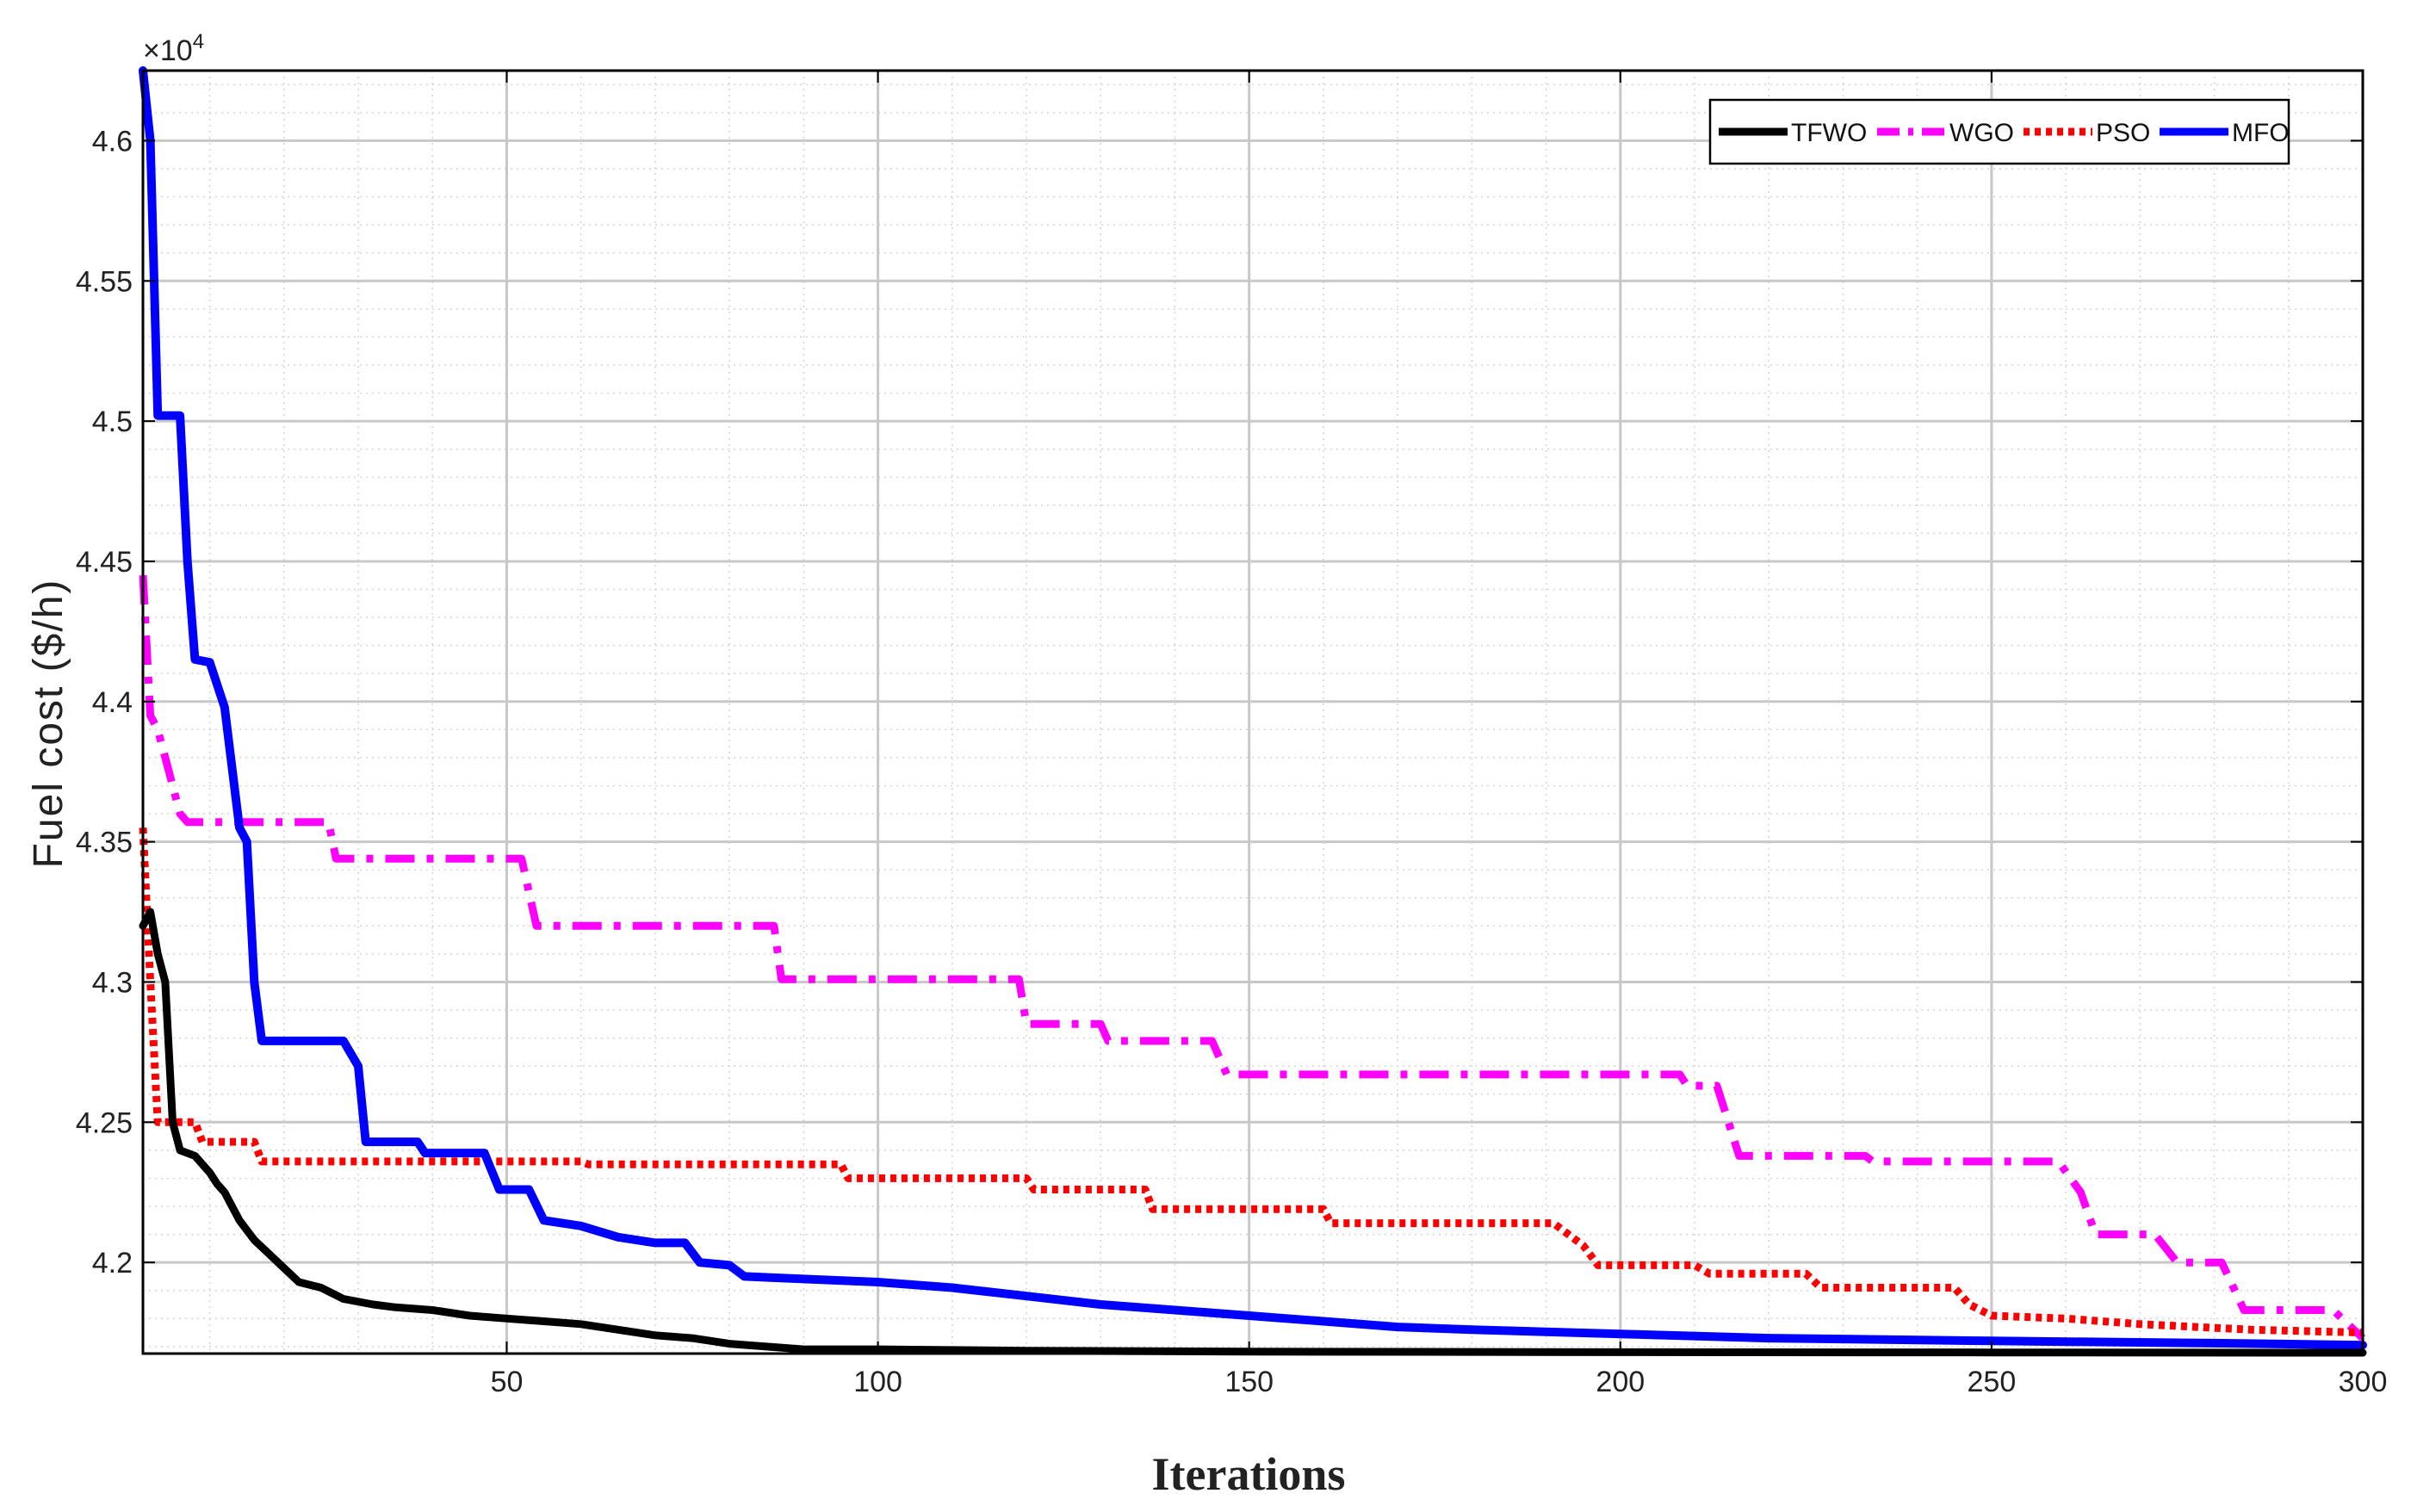 The width and height of the screenshot is (2411, 1512). Describe the element at coordinates (105, 562) in the screenshot. I see `y-tick-label: 4.45` at that location.